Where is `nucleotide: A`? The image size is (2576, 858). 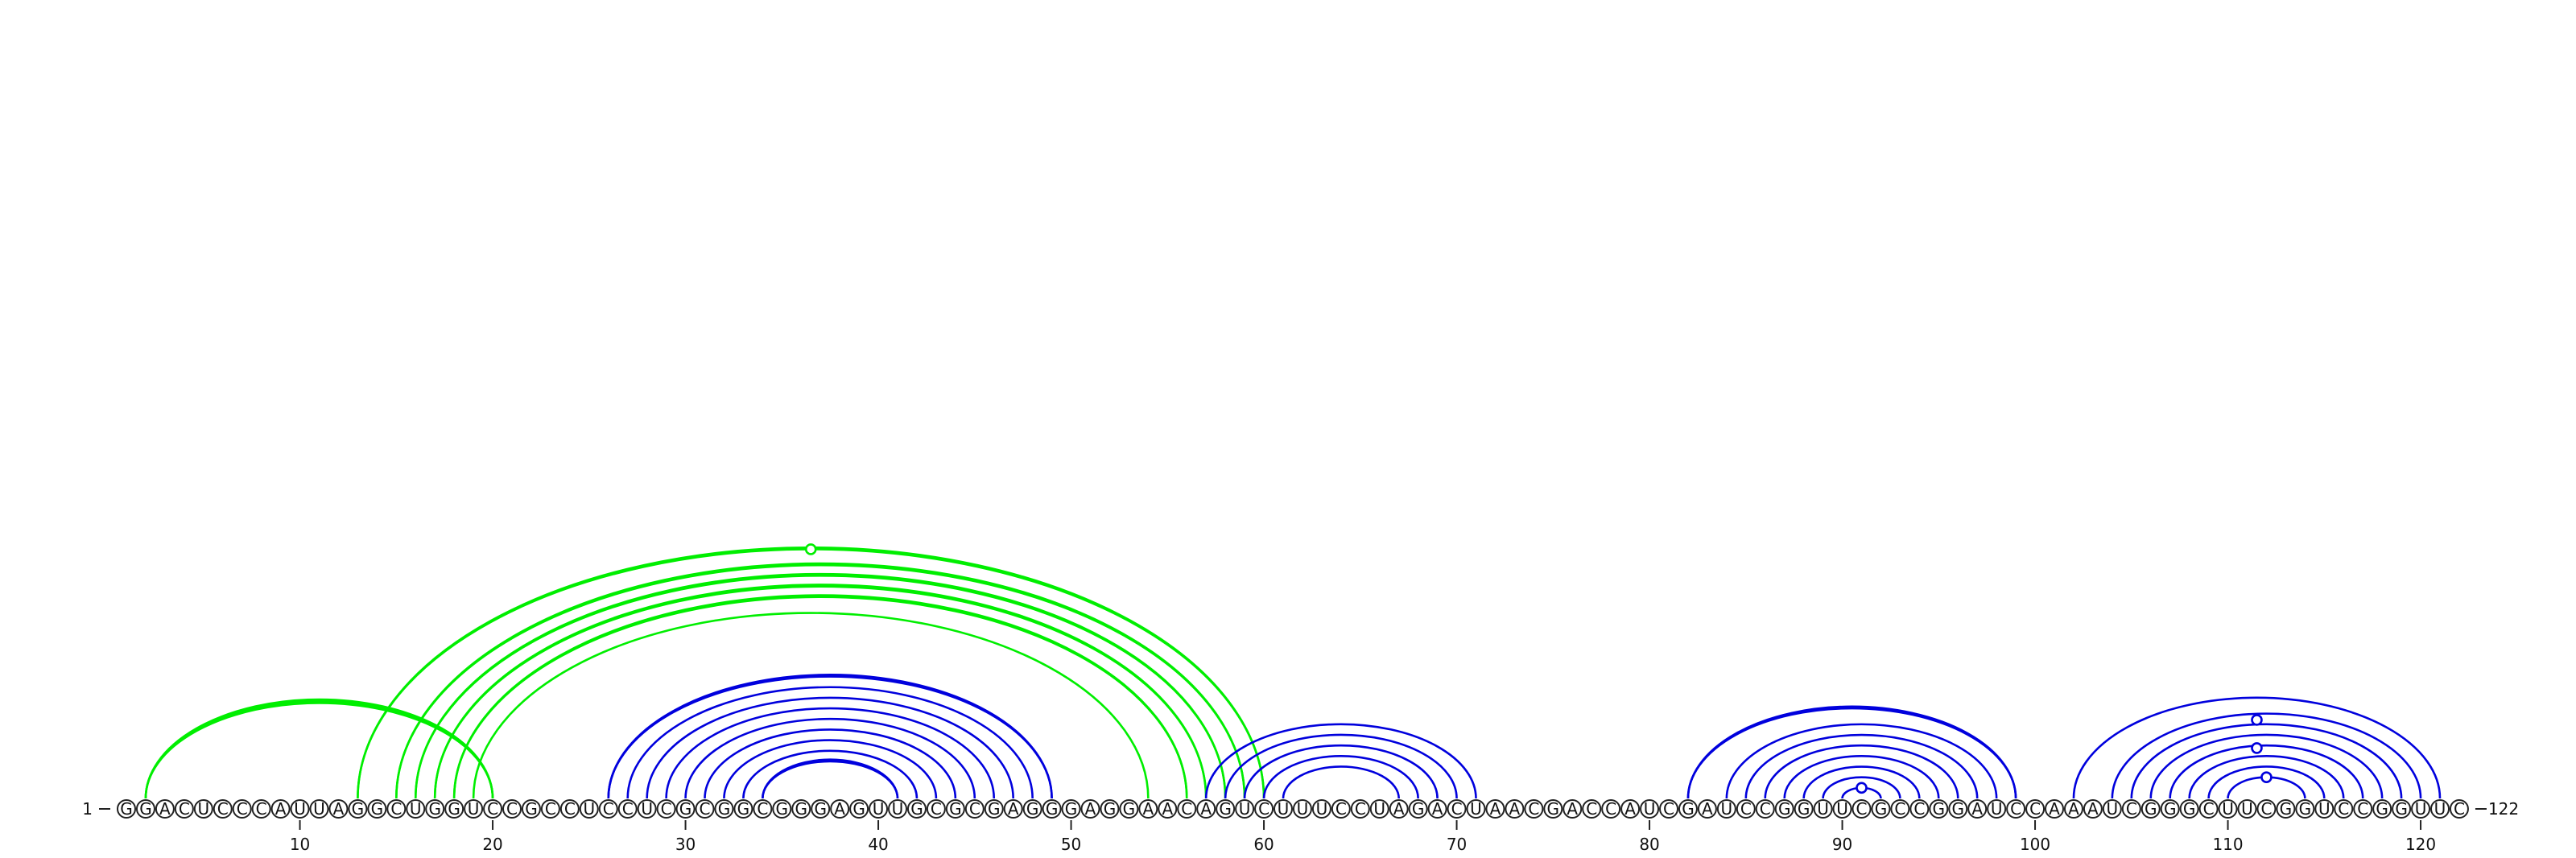 nucleotide: A is located at coordinates (1013, 809).